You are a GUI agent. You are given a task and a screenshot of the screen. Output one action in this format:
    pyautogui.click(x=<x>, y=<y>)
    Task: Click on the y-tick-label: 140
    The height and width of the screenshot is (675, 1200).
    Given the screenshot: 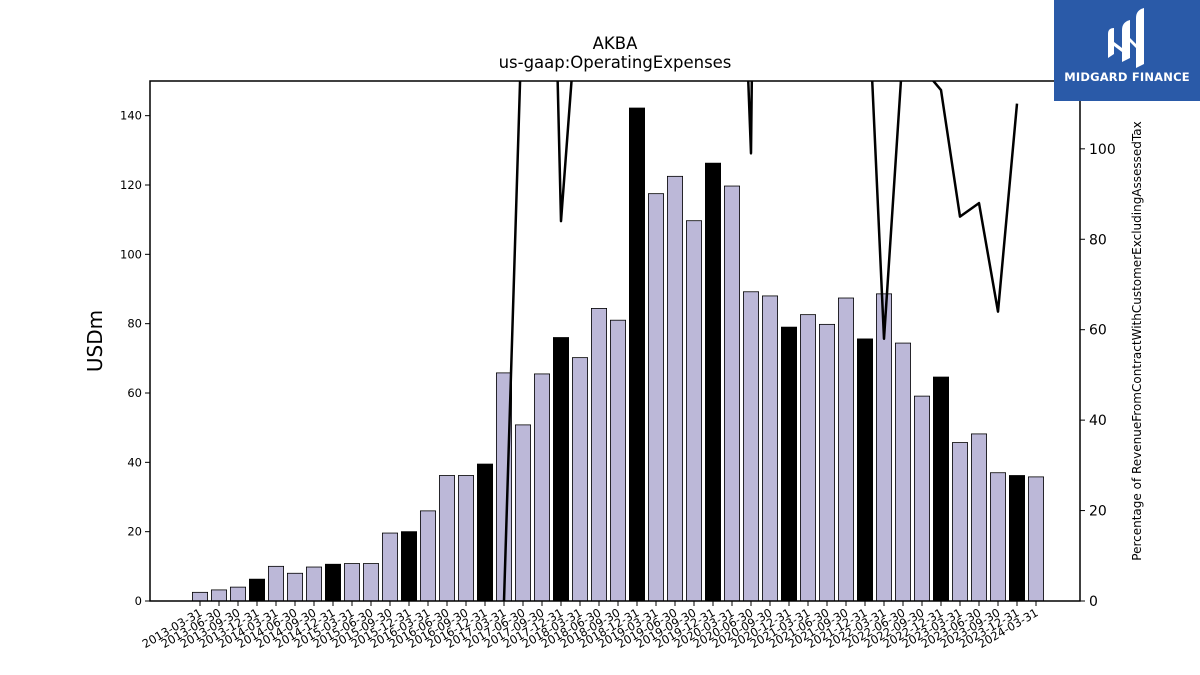 What is the action you would take?
    pyautogui.click(x=131, y=116)
    